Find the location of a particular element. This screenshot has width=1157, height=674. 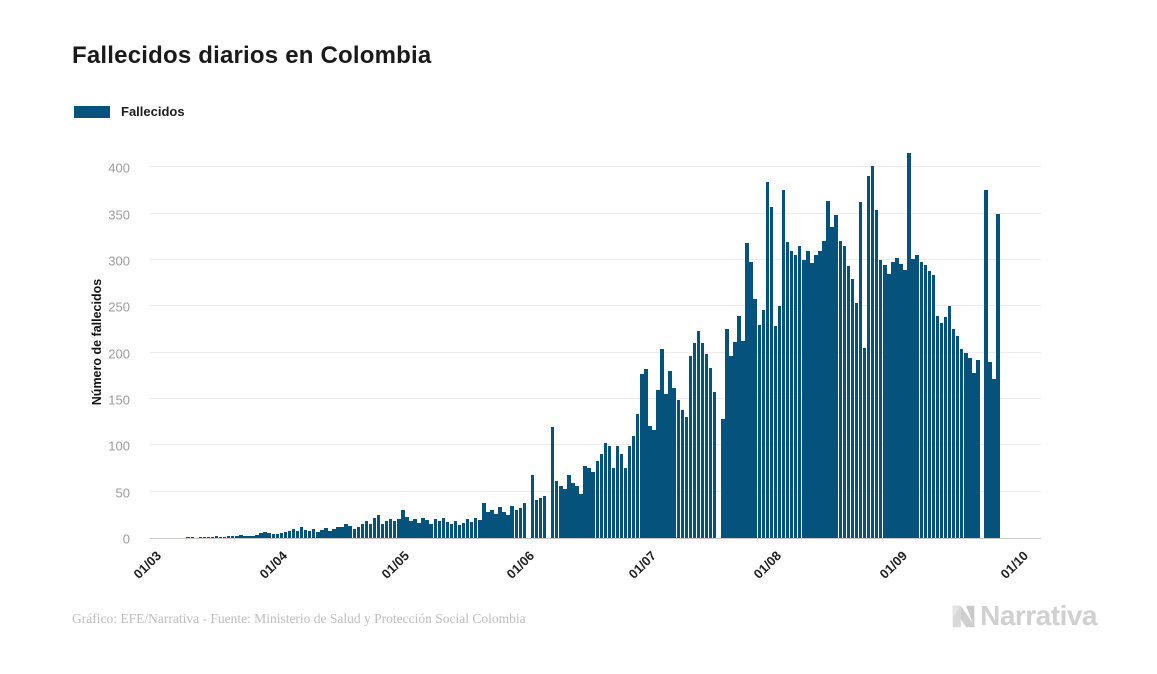

narrativa-n-icon is located at coordinates (963, 616).